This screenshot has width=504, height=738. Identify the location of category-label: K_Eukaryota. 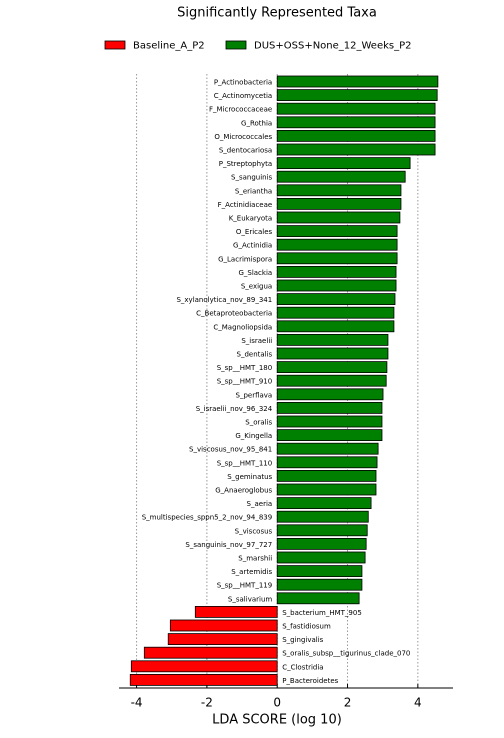
(251, 219).